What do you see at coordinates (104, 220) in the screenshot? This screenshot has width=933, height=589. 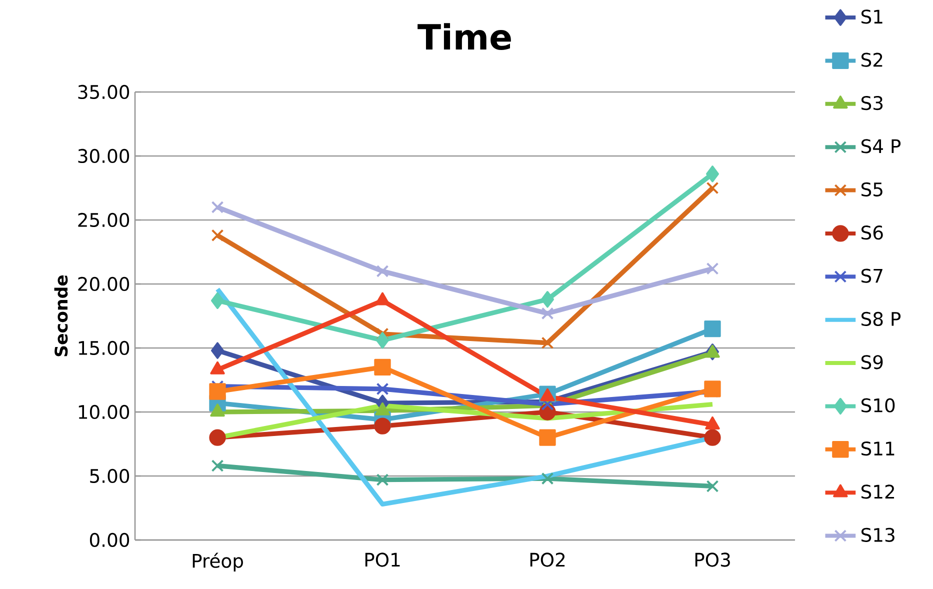 I see `y-tick-label: 25.00` at bounding box center [104, 220].